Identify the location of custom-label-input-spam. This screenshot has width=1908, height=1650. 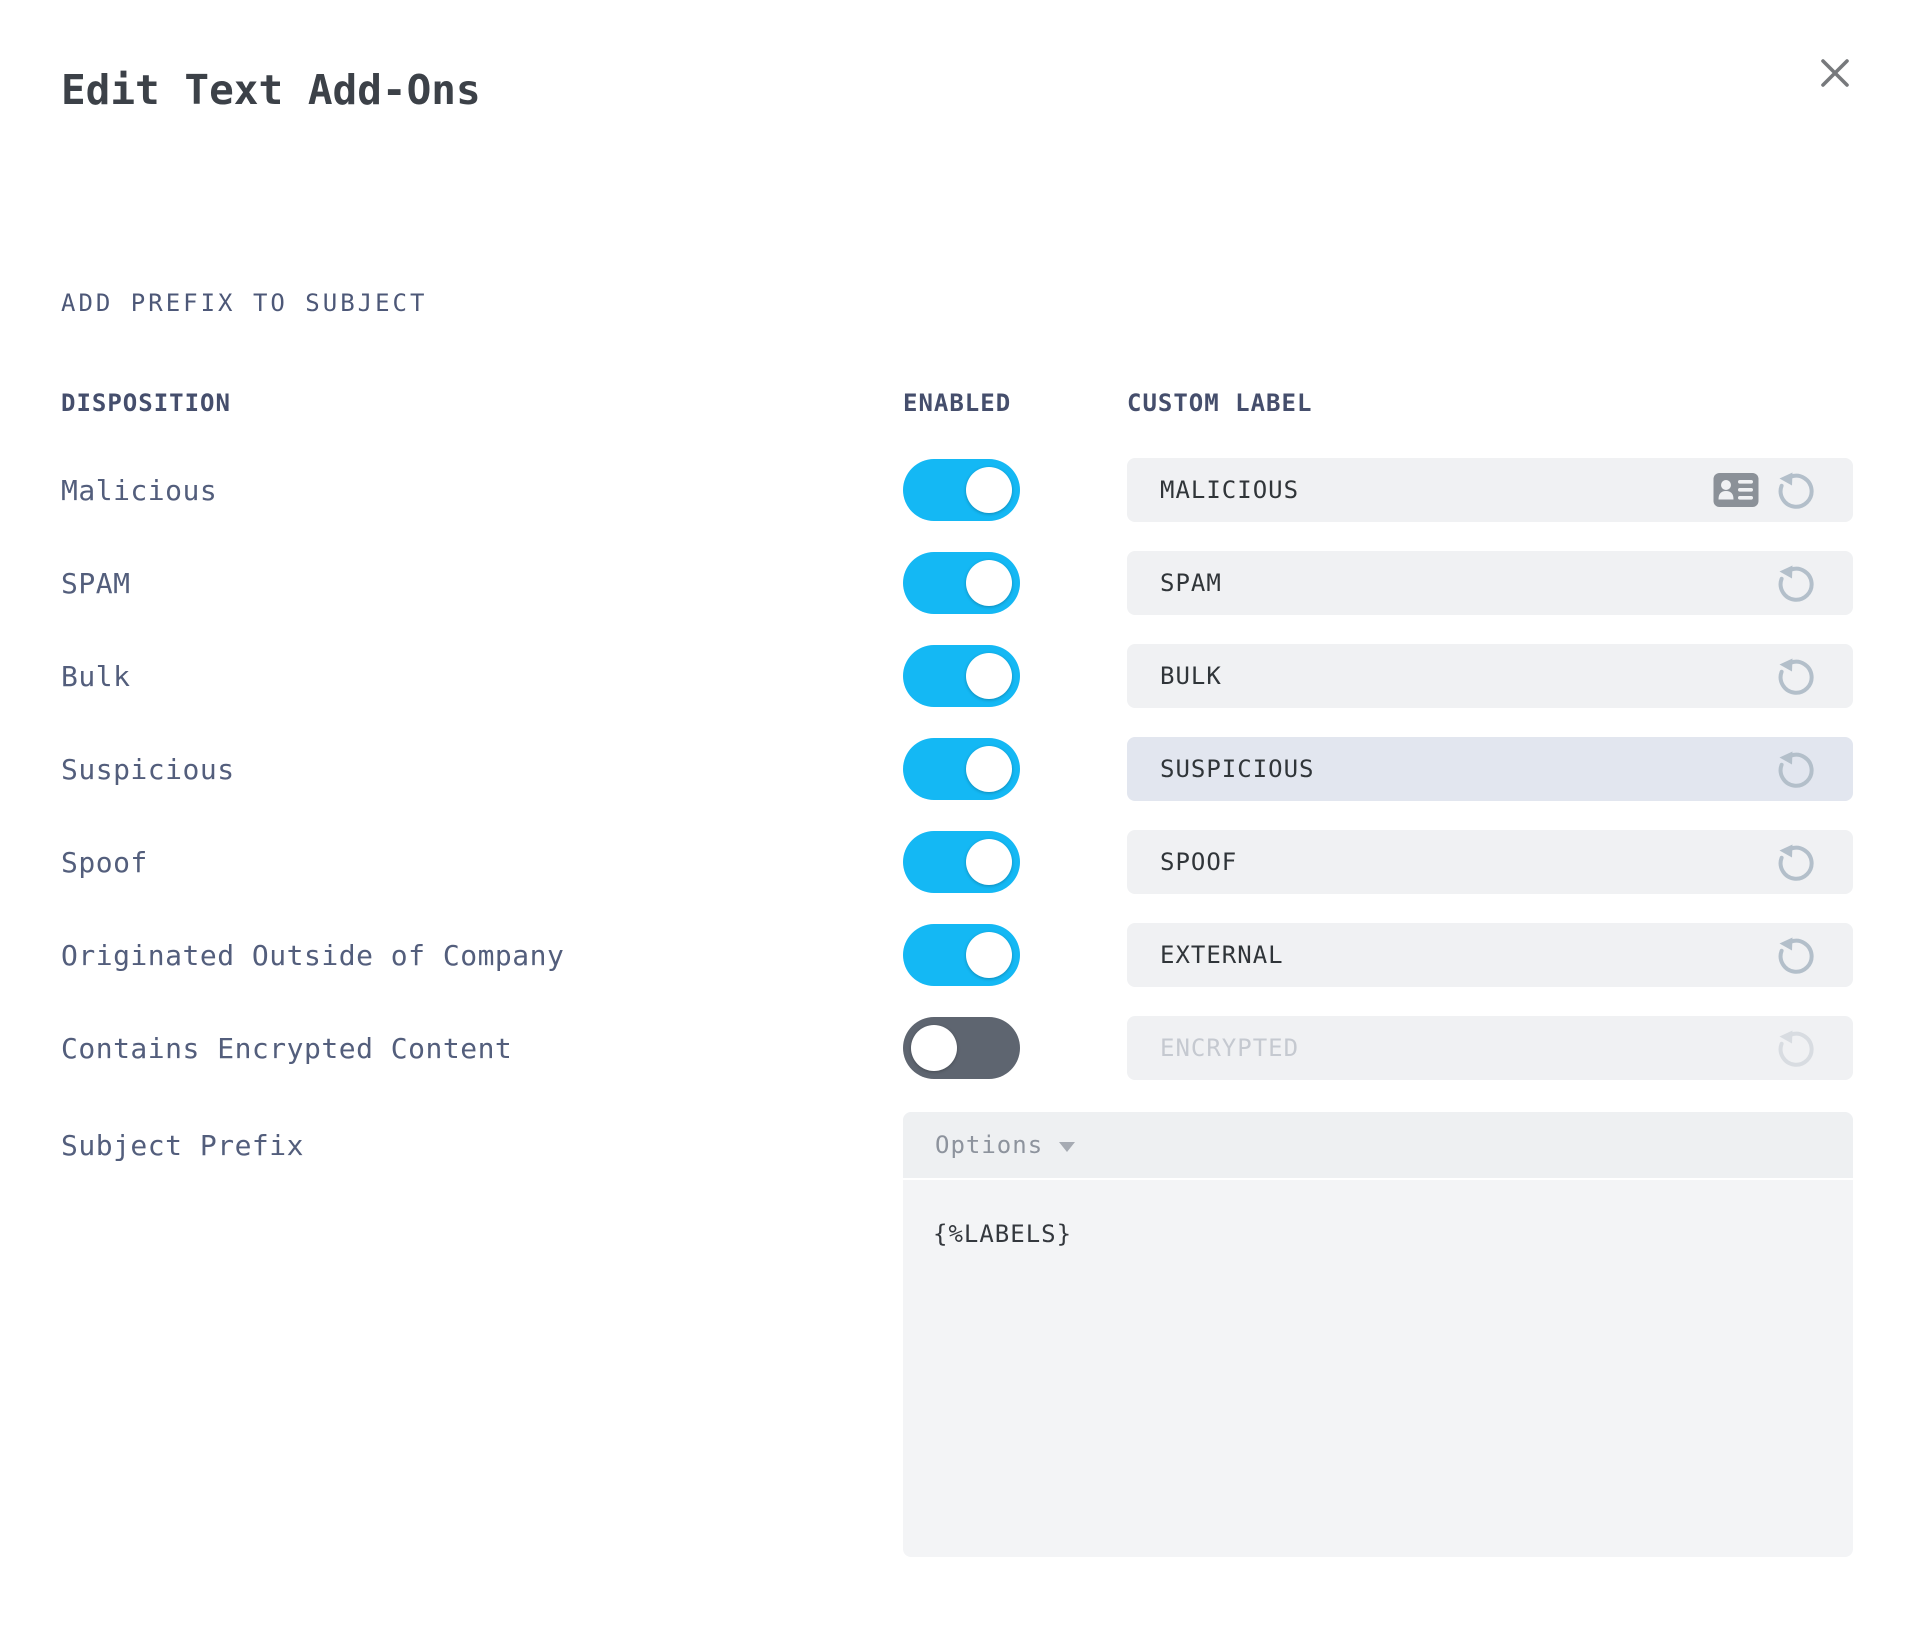
(1490, 583).